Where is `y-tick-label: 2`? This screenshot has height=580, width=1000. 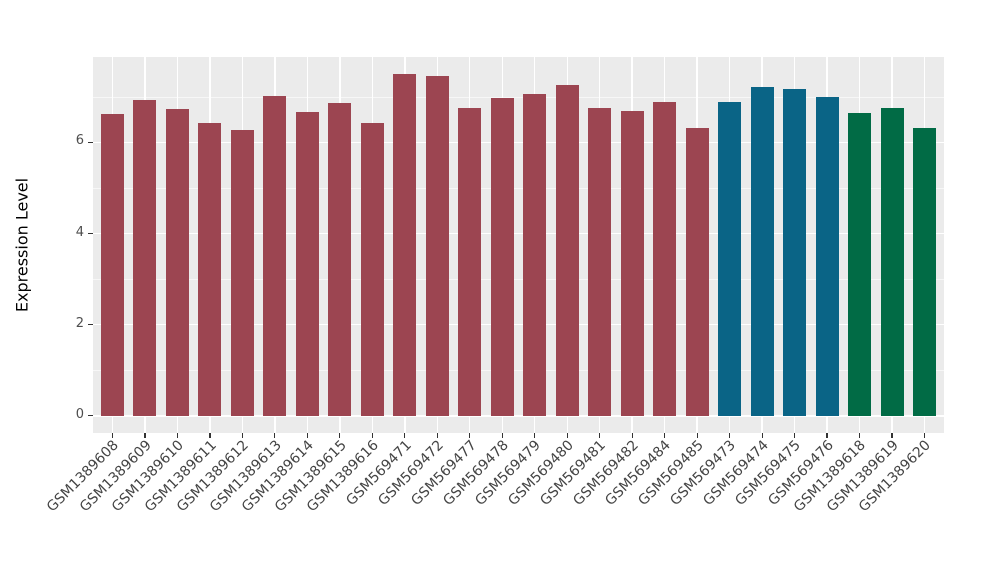
y-tick-label: 2 is located at coordinates (79, 323).